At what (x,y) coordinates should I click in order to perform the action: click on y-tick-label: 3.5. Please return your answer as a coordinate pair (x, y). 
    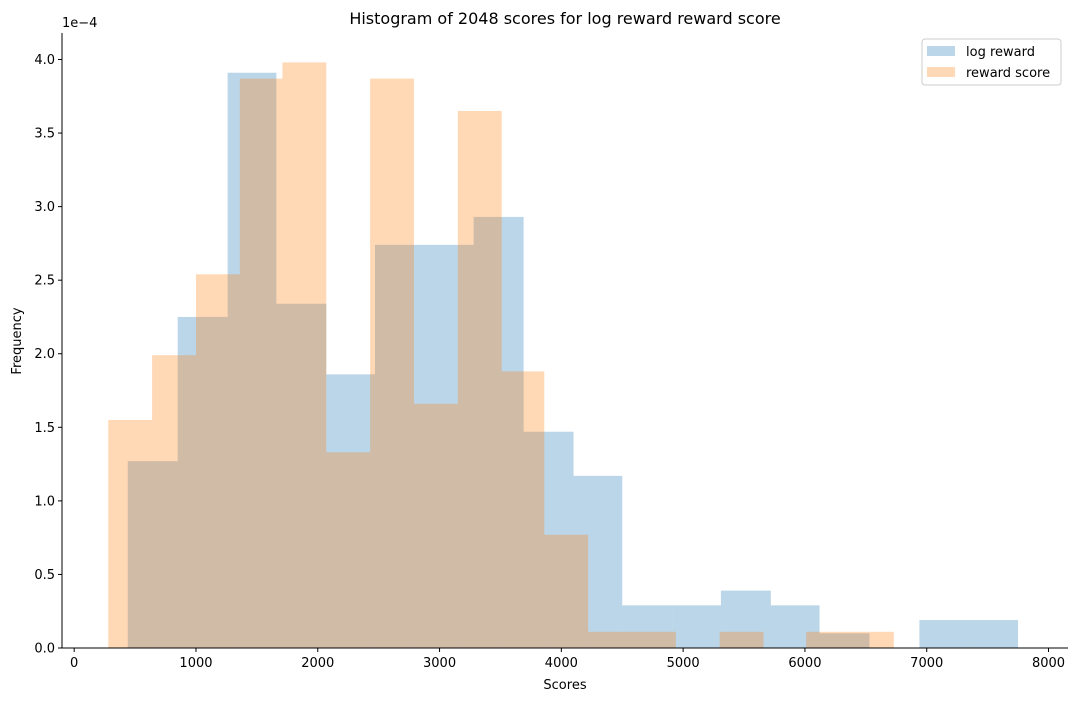
    Looking at the image, I should click on (44, 134).